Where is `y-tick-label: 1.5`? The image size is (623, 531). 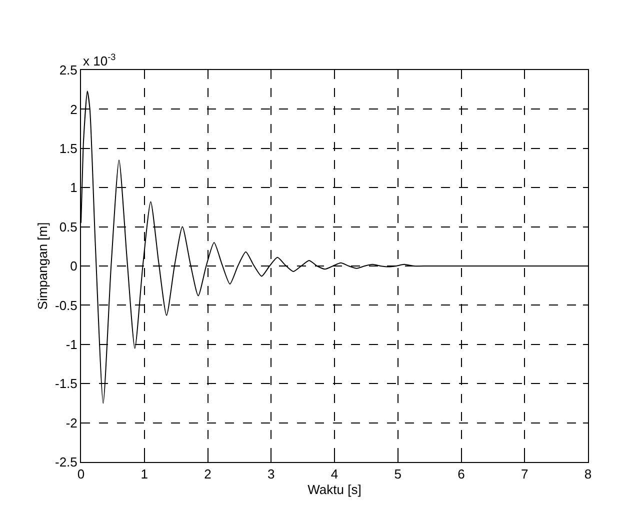
y-tick-label: 1.5 is located at coordinates (68, 148).